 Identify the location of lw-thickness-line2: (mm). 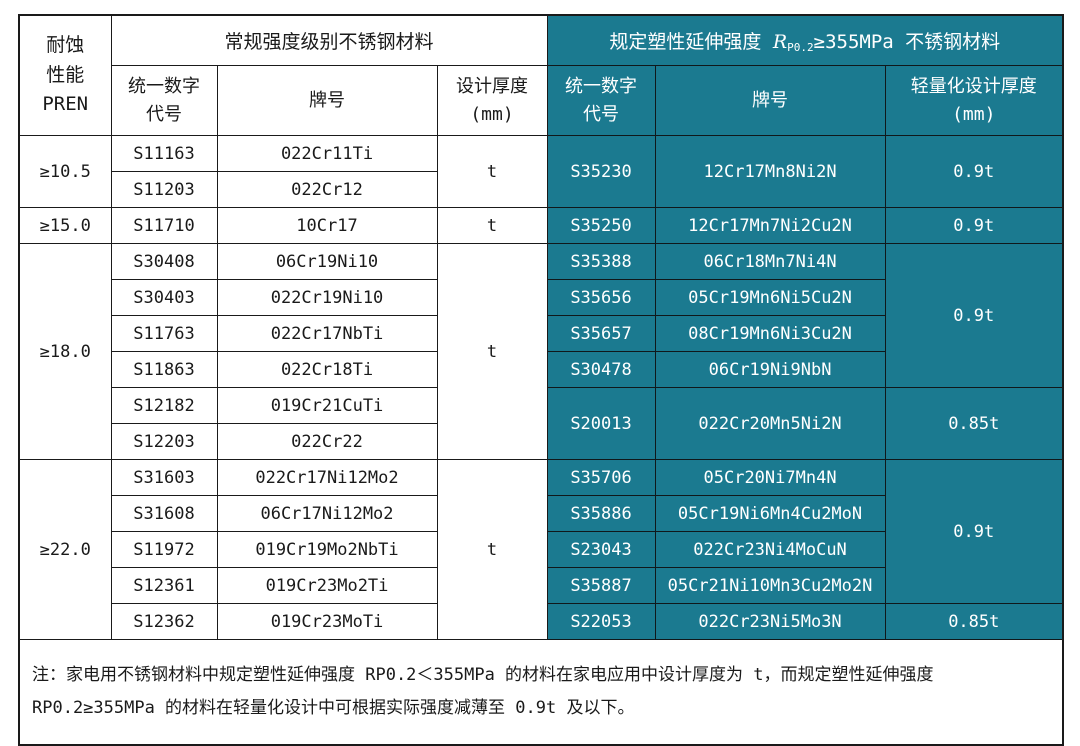
(974, 114).